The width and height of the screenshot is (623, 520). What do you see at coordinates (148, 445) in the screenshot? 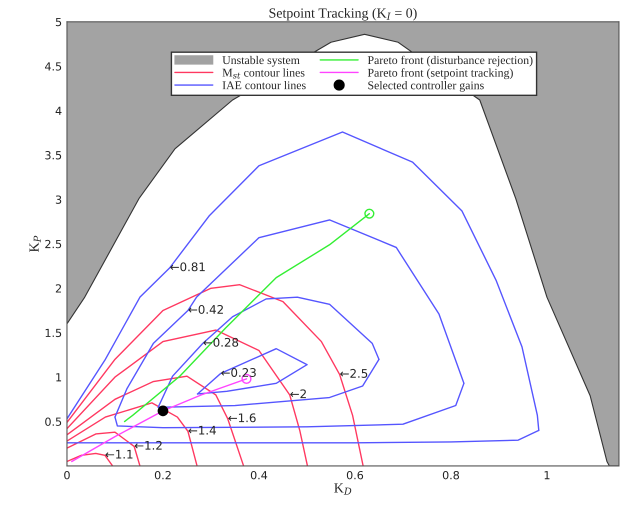
I see `annotation: ←1.2` at bounding box center [148, 445].